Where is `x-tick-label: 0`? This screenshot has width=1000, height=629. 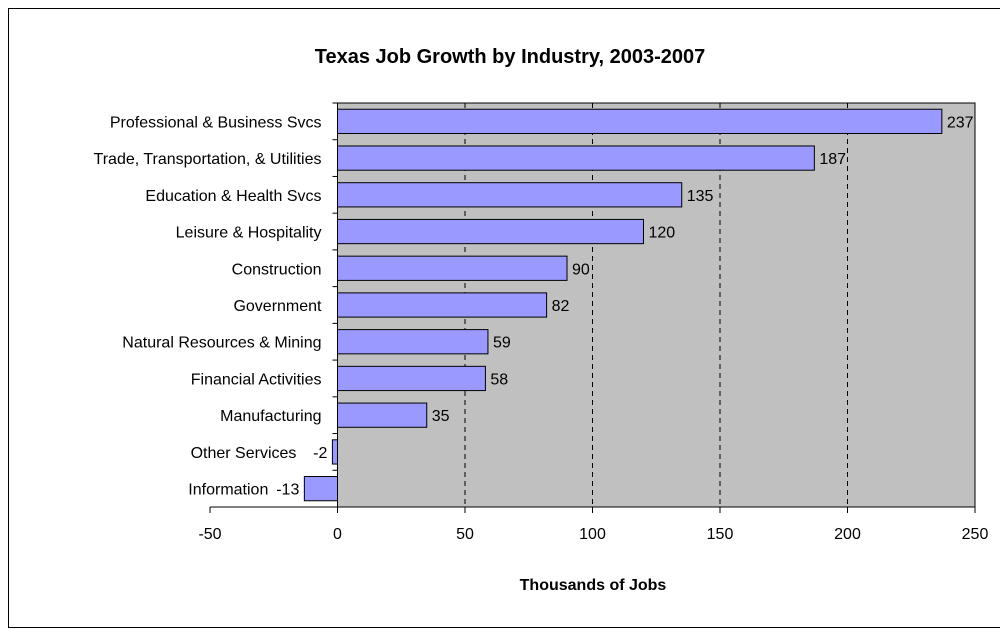
x-tick-label: 0 is located at coordinates (337, 534).